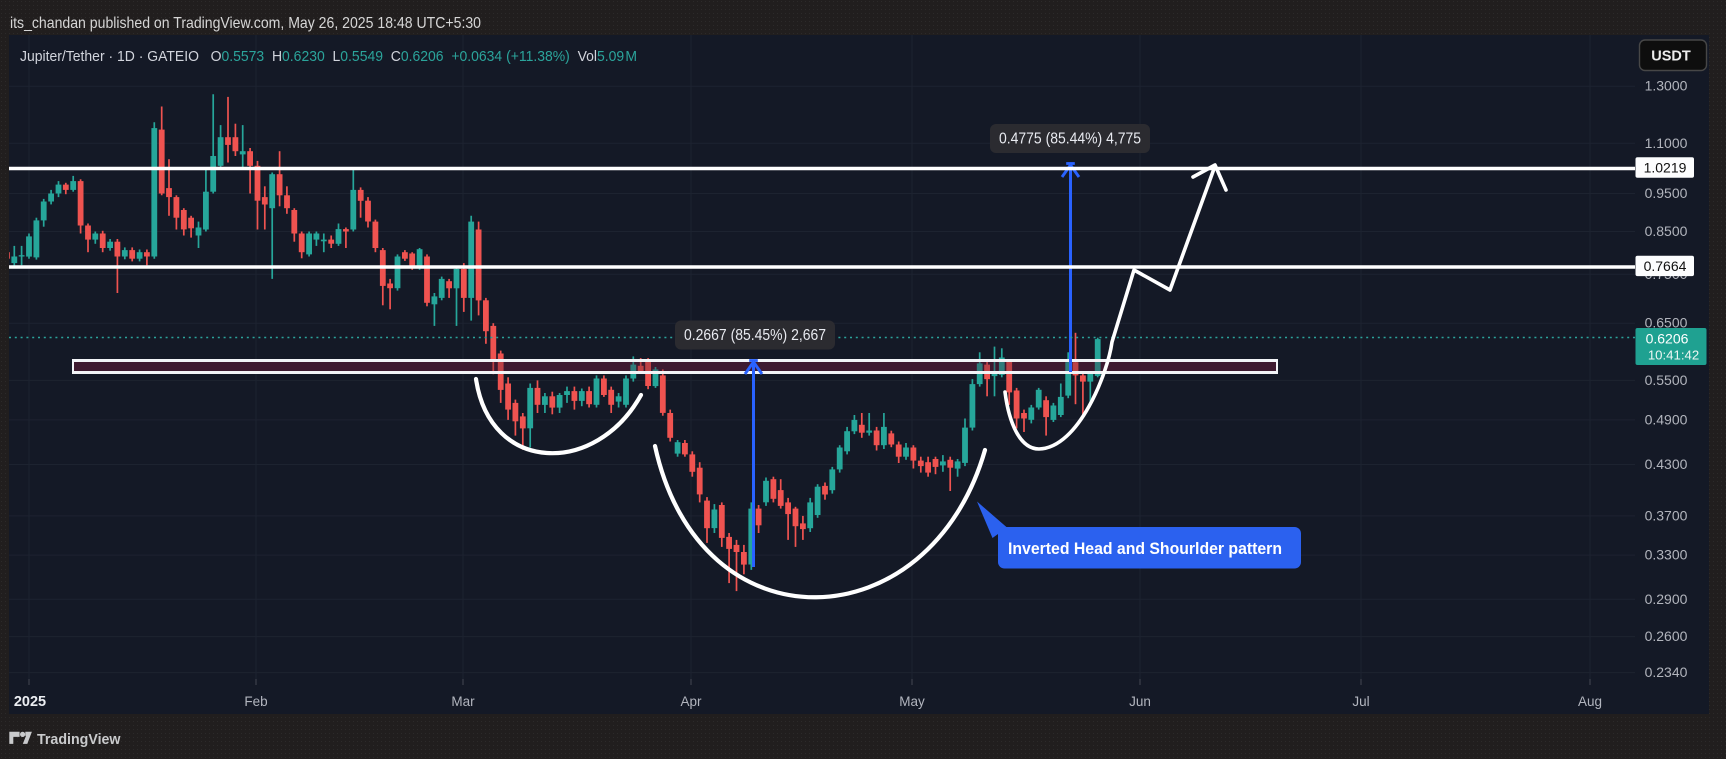 The height and width of the screenshot is (759, 1726). I want to click on svg-text:Inverted Head and Shourlder pa: Inverted Head and Shourlder pattern, so click(1145, 548).